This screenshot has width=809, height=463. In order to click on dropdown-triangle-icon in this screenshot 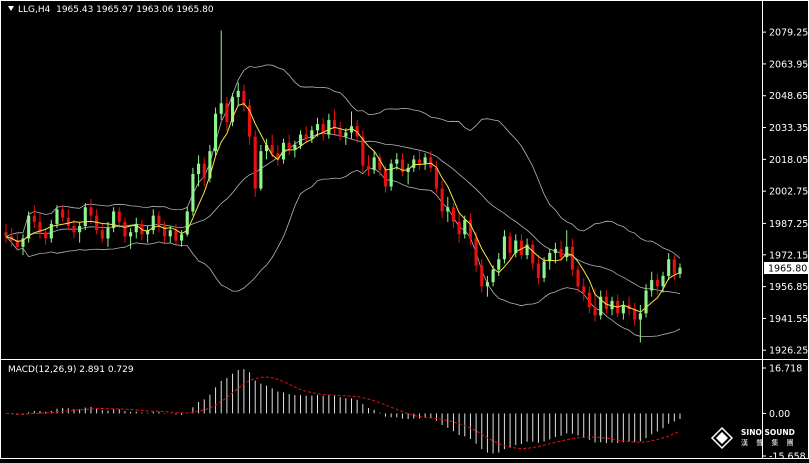, I will do `click(11, 8)`.